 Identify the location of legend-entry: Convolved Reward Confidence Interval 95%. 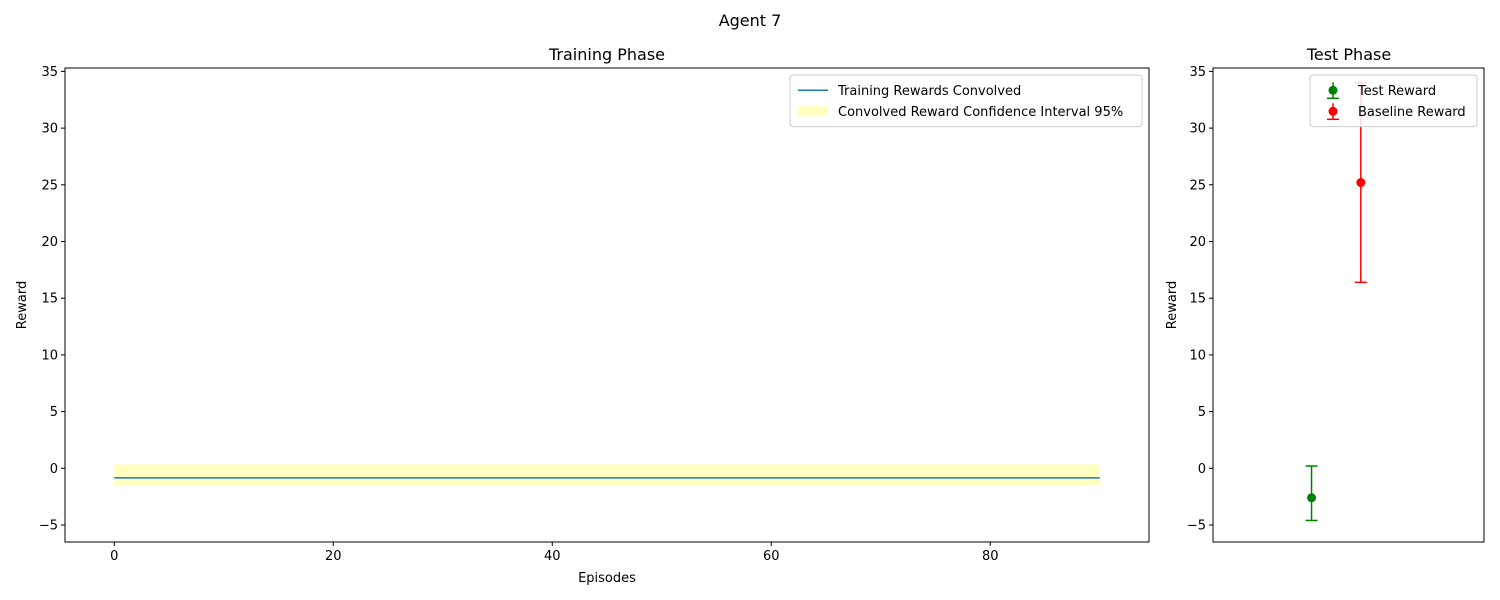
(960, 112).